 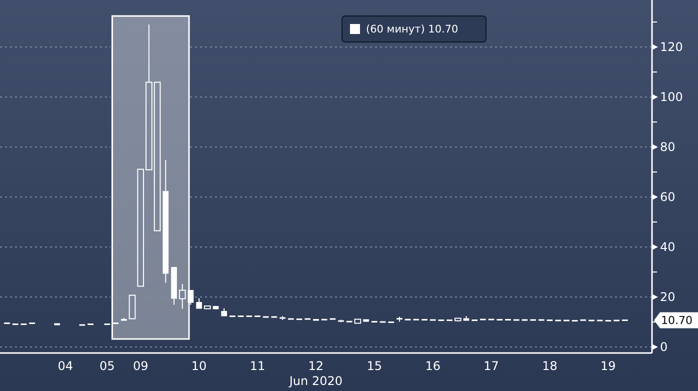 I want to click on x-tick-label: 10, so click(x=199, y=366).